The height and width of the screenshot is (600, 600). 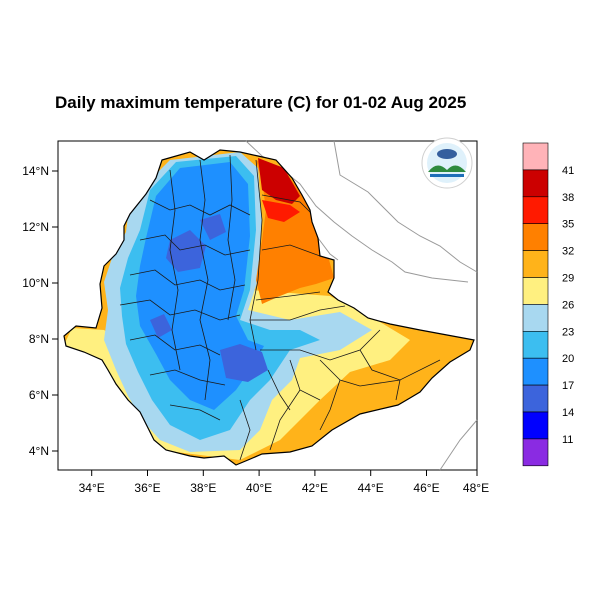 I want to click on lon-tick-label: 48°E, so click(x=476, y=488).